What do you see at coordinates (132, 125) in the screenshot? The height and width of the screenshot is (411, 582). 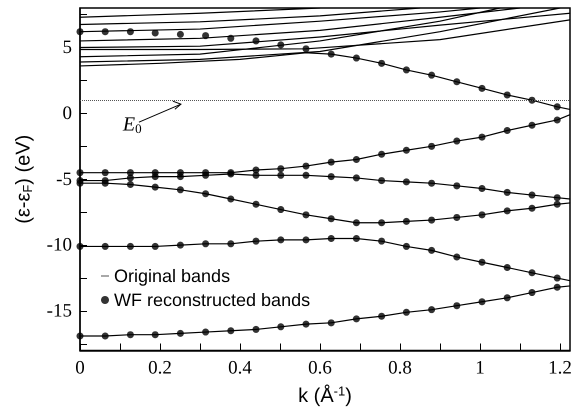 I see `ref-line-label: E0` at bounding box center [132, 125].